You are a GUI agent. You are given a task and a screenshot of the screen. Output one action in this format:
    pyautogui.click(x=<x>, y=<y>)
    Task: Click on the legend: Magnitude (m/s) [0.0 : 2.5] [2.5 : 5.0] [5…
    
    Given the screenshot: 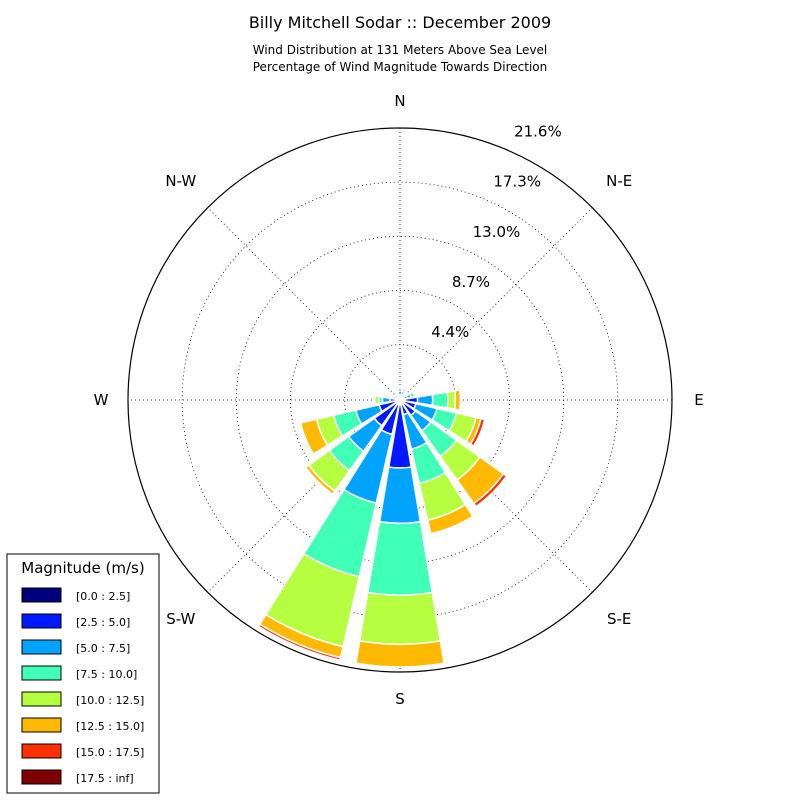 What is the action you would take?
    pyautogui.click(x=83, y=673)
    